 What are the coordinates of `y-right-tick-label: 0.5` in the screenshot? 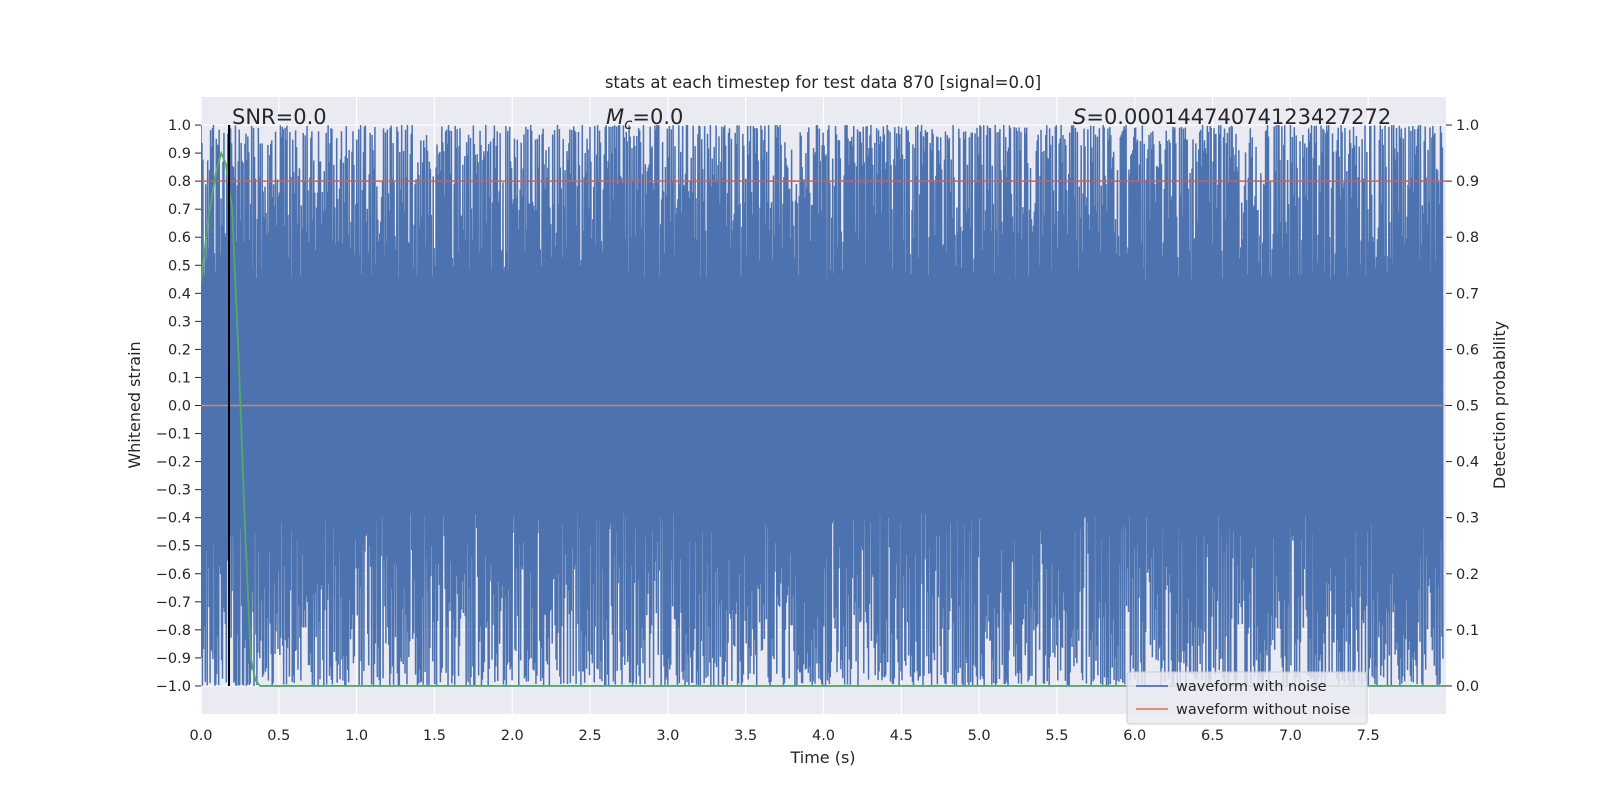 It's located at (1467, 407).